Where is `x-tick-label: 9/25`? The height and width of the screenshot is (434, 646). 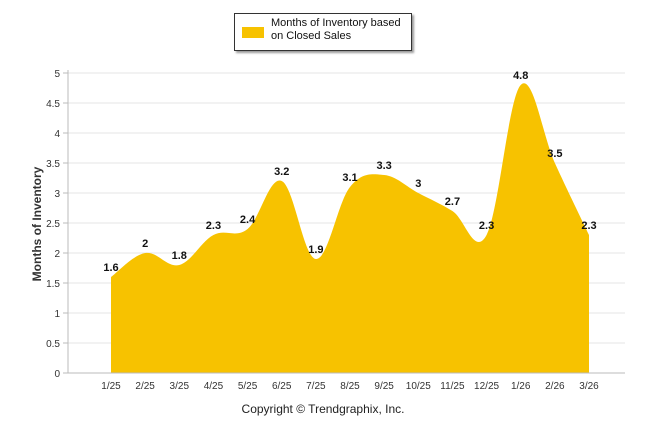
x-tick-label: 9/25 is located at coordinates (384, 386).